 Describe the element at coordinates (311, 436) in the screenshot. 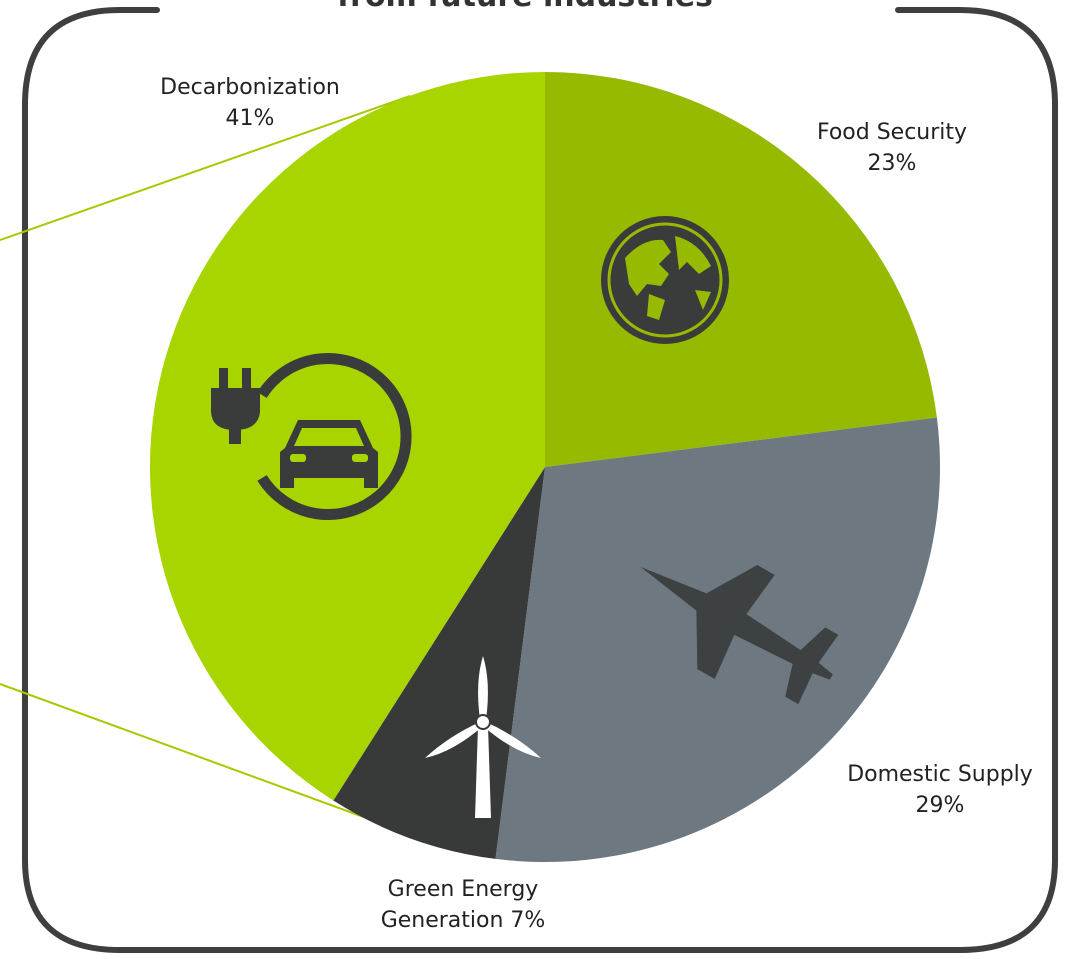

I see `ev-charging-icon` at that location.